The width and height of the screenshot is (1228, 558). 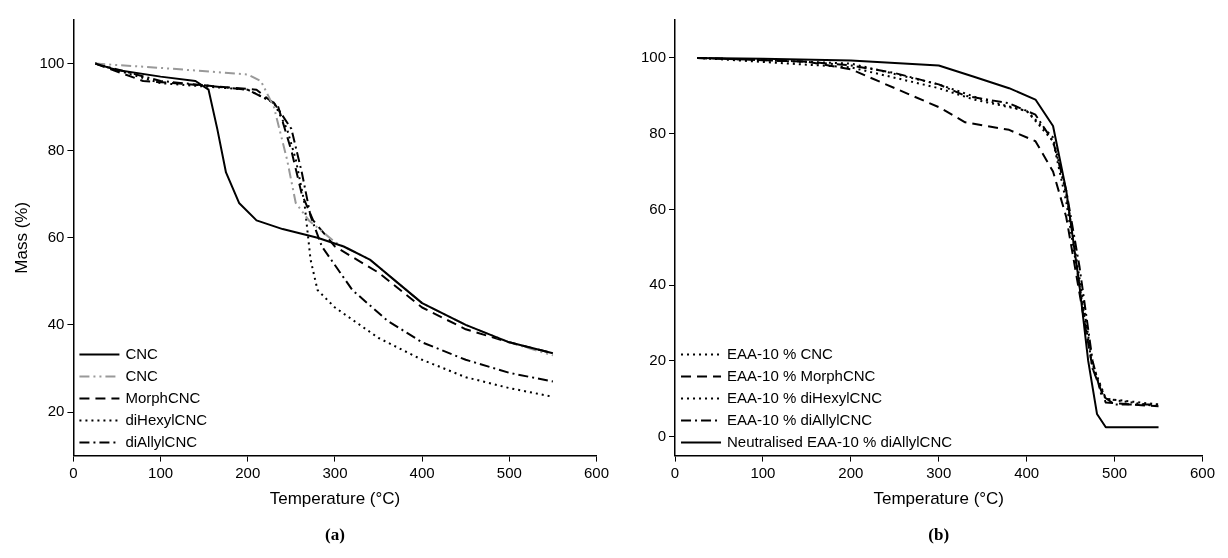 What do you see at coordinates (662, 435) in the screenshot?
I see `y-tick-label: 0` at bounding box center [662, 435].